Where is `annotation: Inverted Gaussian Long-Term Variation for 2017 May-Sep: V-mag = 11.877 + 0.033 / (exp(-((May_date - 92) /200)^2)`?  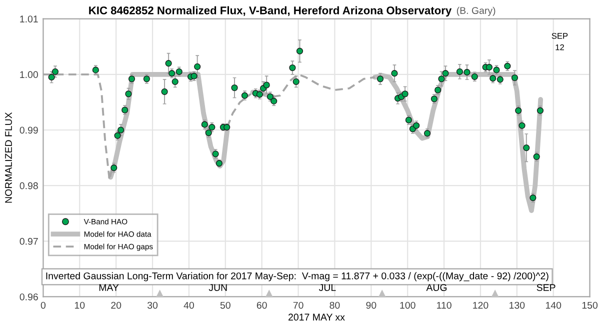 annotation: Inverted Gaussian Long-Term Variation for 2017 May-Sep: V-mag = 11.877 + 0.033 / (exp(-((May_date - 92) /200)^2) is located at coordinates (297, 277).